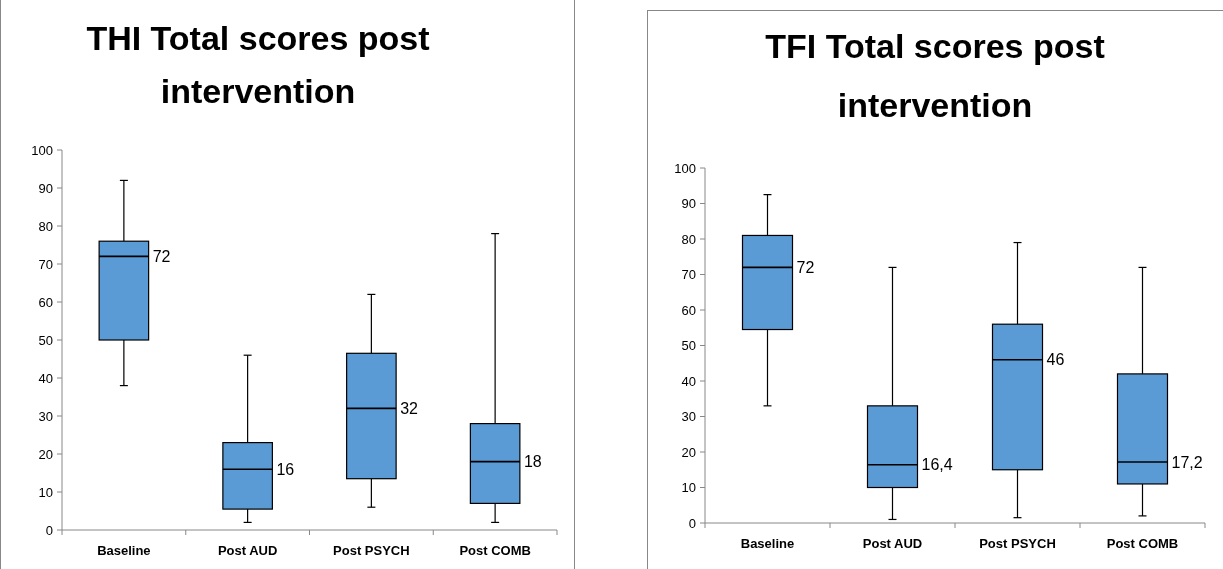  I want to click on chart-title: THI Total scores post intervention, so click(258, 64).